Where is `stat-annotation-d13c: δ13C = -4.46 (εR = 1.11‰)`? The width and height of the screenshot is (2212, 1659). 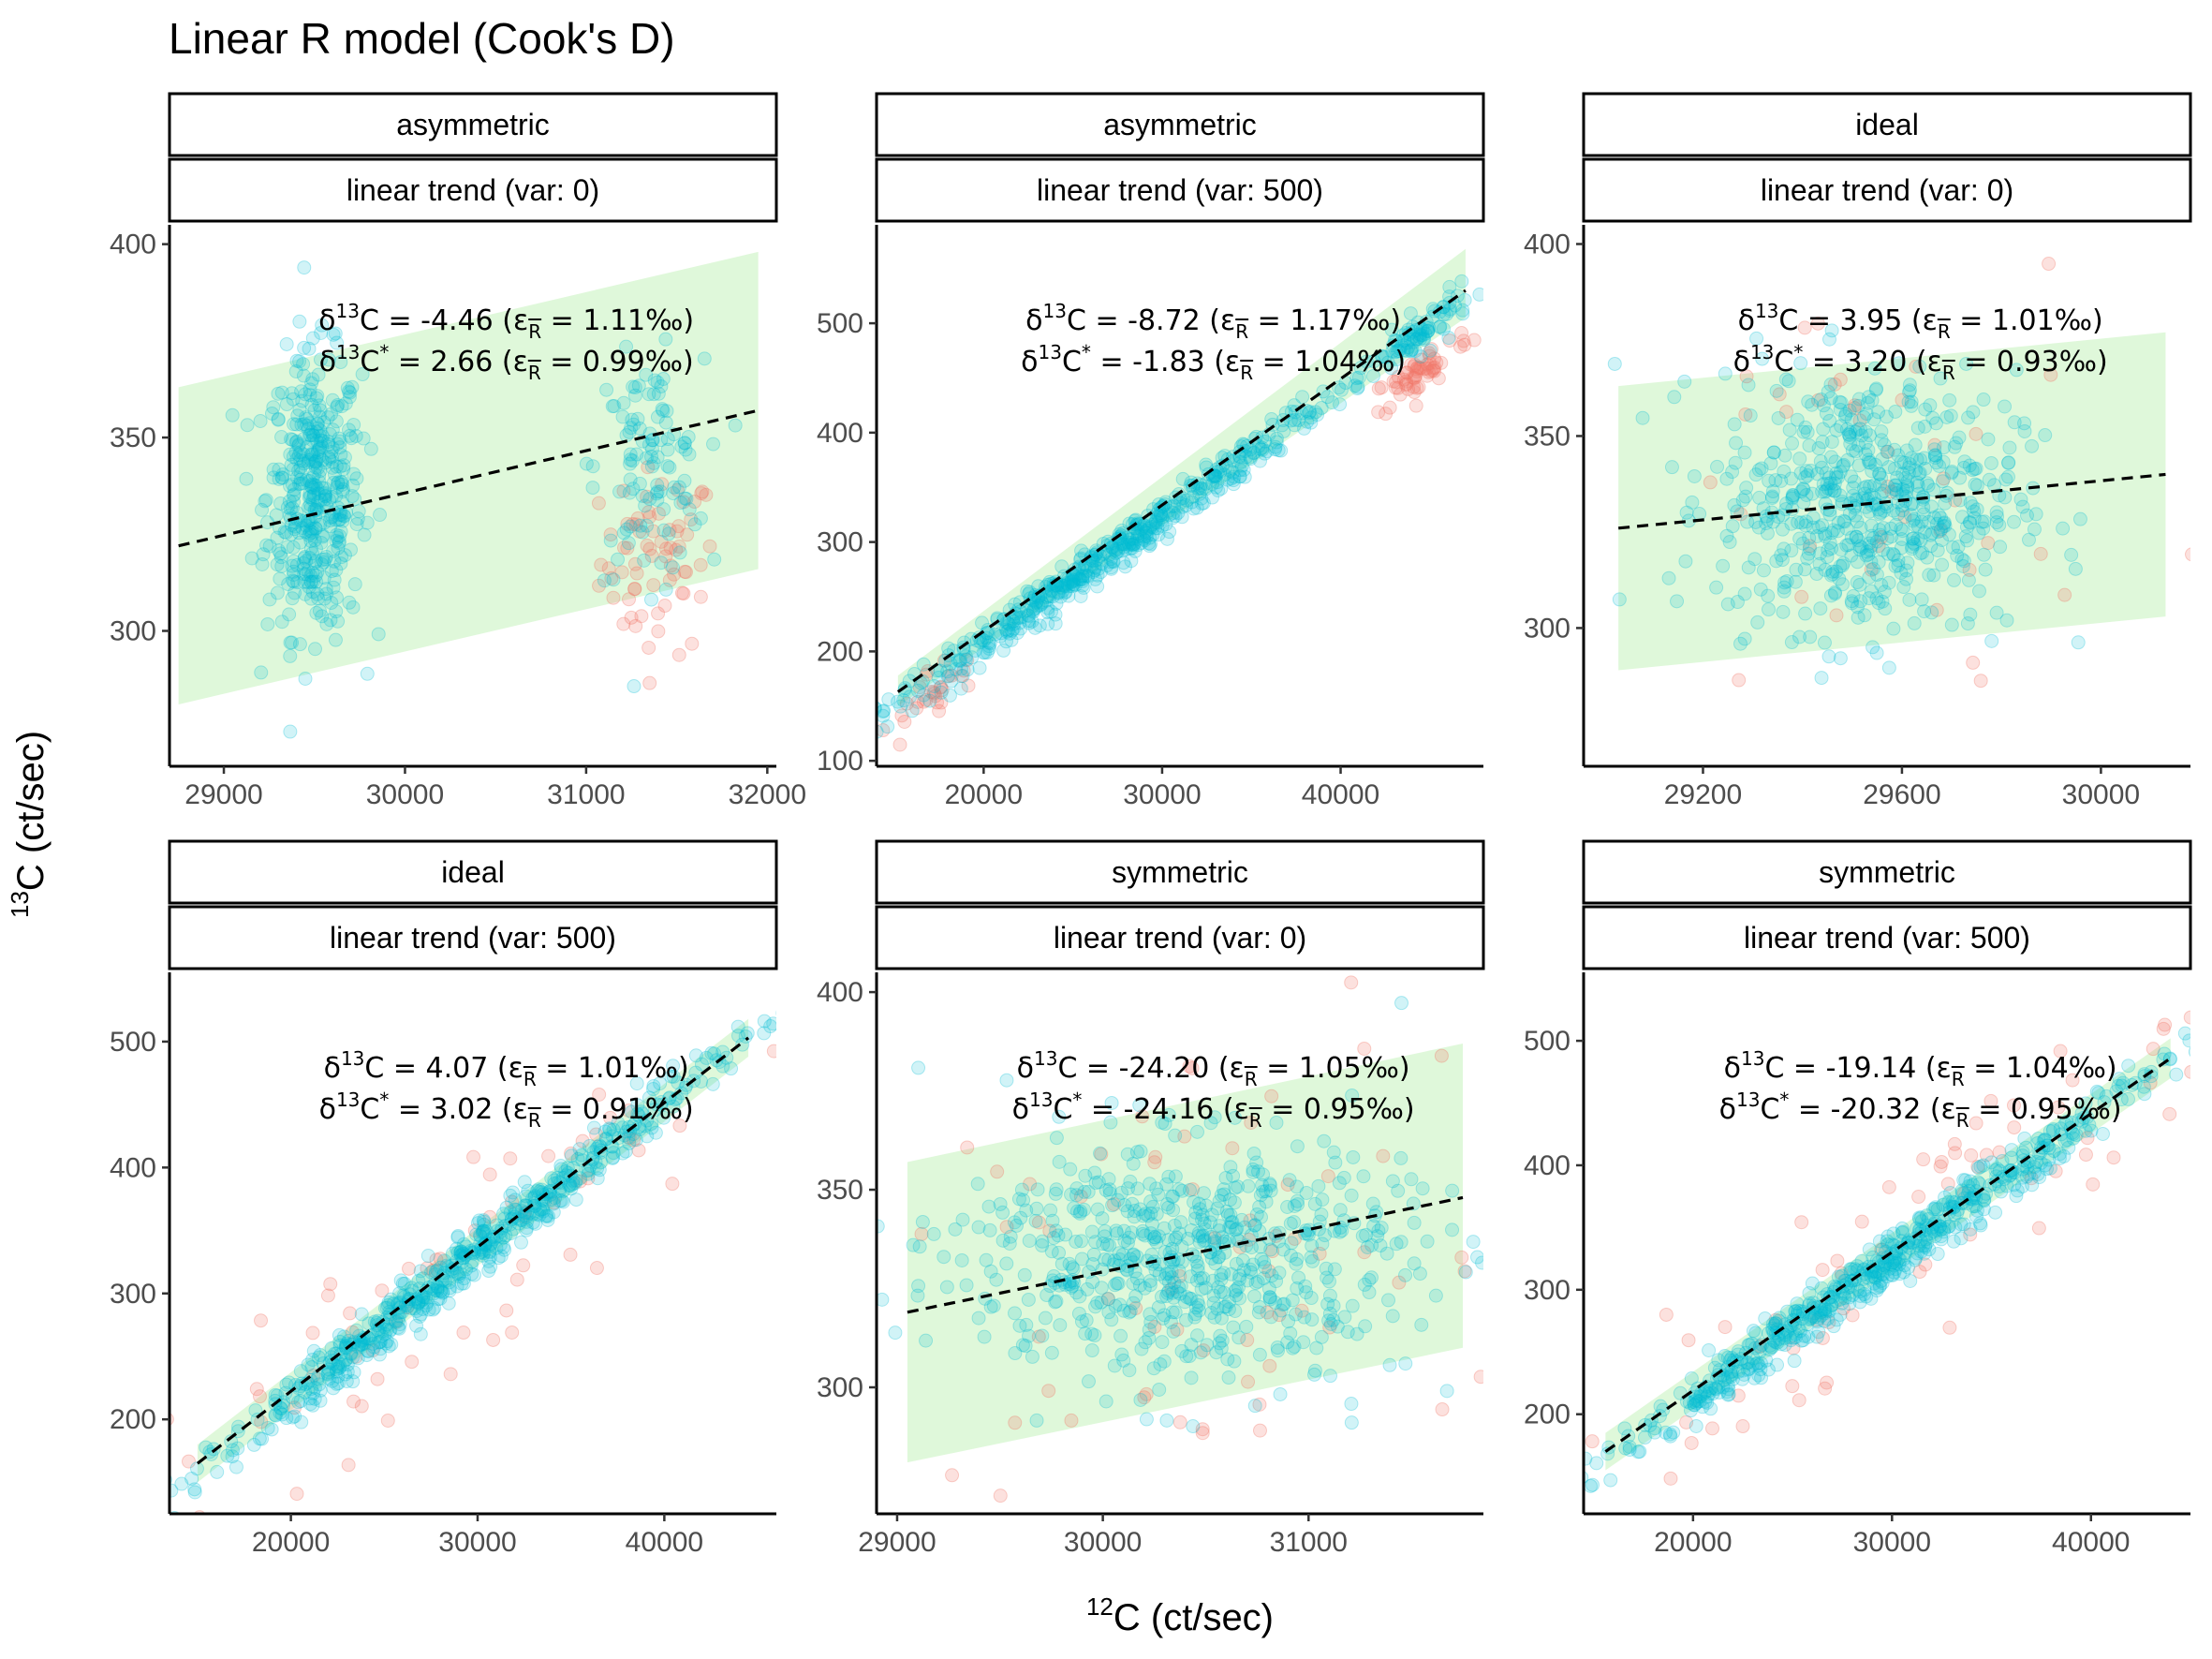
stat-annotation-d13c: δ13C = -4.46 (εR = 1.11‰) is located at coordinates (506, 321).